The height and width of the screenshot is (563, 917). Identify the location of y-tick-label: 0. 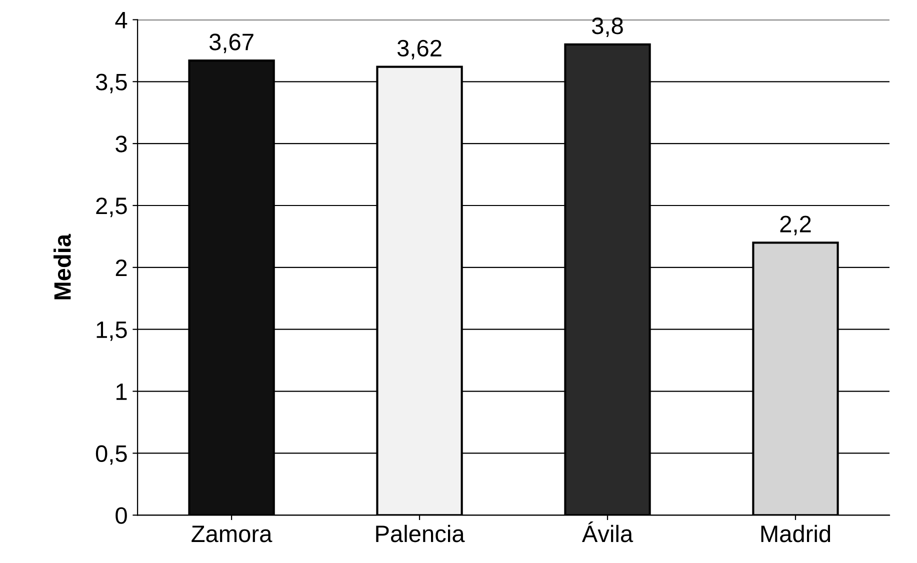
(121, 515).